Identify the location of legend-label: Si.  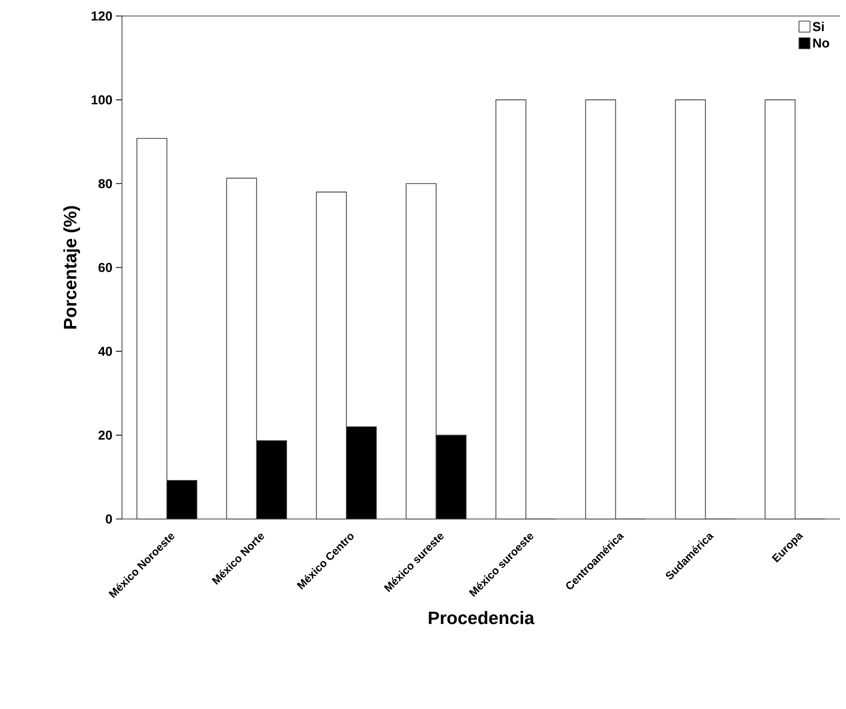
(818, 27).